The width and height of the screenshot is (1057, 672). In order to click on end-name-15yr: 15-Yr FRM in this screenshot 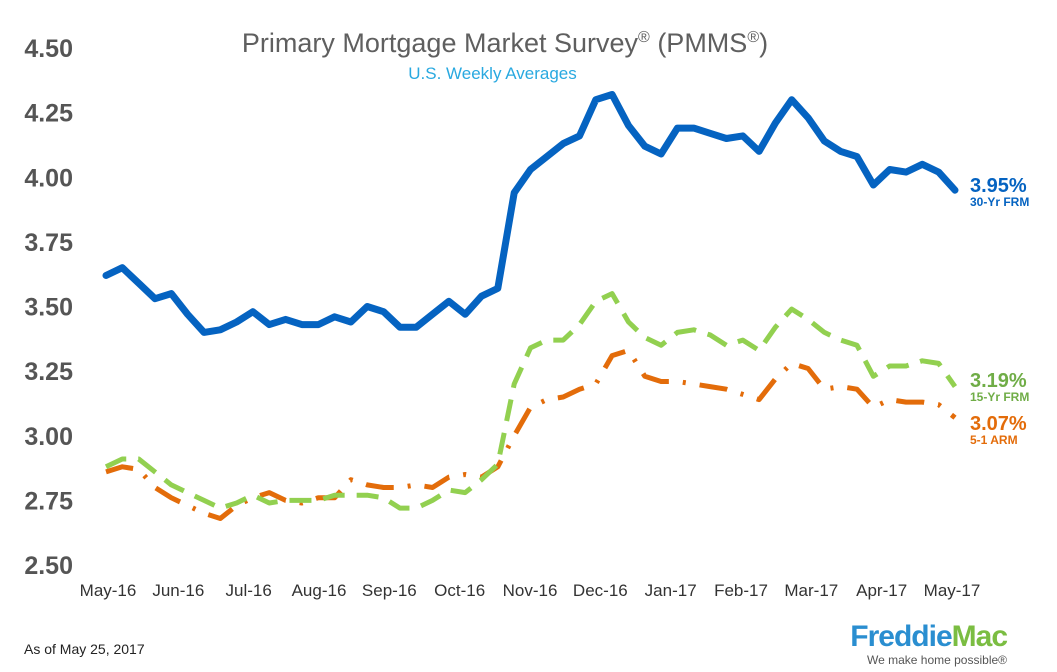, I will do `click(1000, 397)`.